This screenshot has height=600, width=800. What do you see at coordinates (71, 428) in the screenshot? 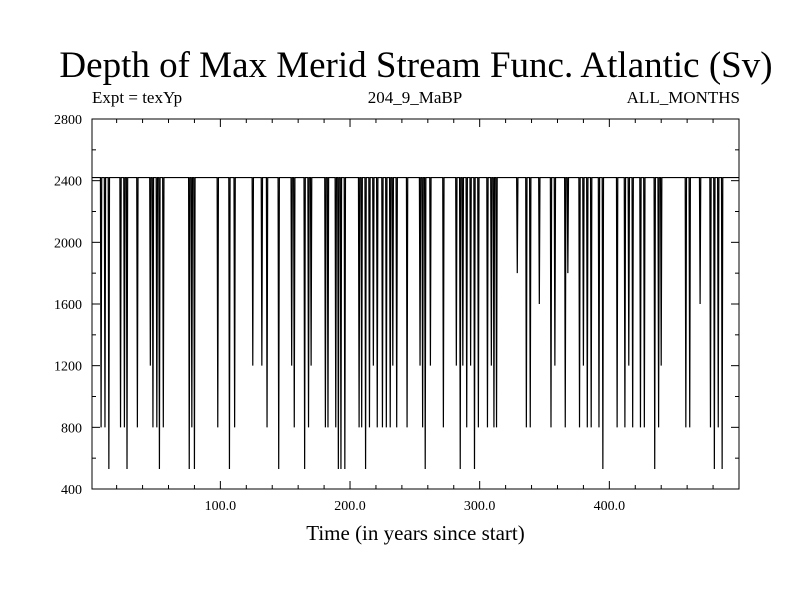
I see `y-tick-label: 800` at bounding box center [71, 428].